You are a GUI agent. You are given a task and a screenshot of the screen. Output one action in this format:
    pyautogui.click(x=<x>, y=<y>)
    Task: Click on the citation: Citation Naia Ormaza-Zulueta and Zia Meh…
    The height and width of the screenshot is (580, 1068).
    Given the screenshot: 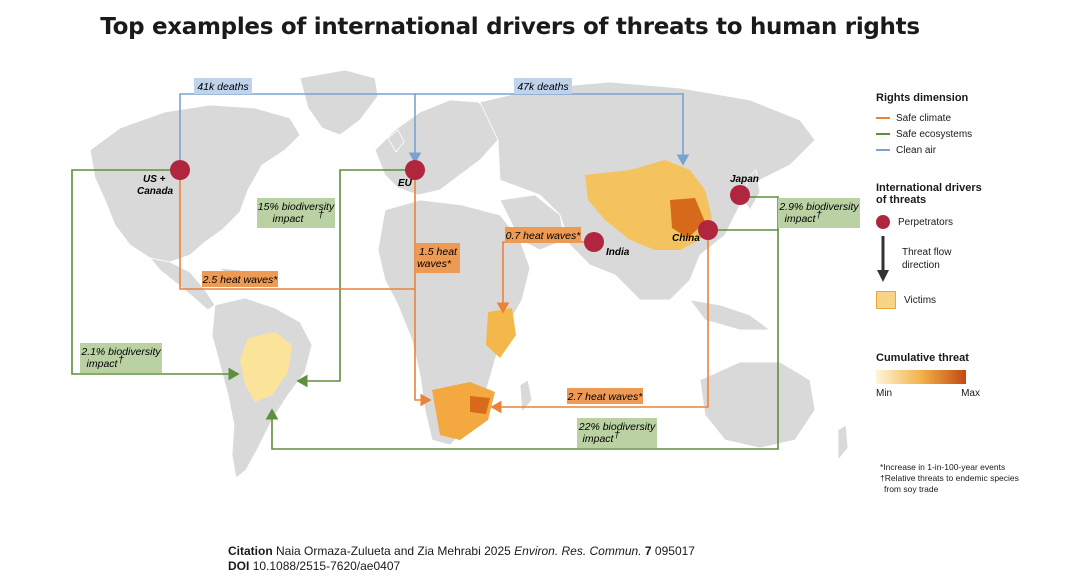 What is the action you would take?
    pyautogui.click(x=461, y=559)
    